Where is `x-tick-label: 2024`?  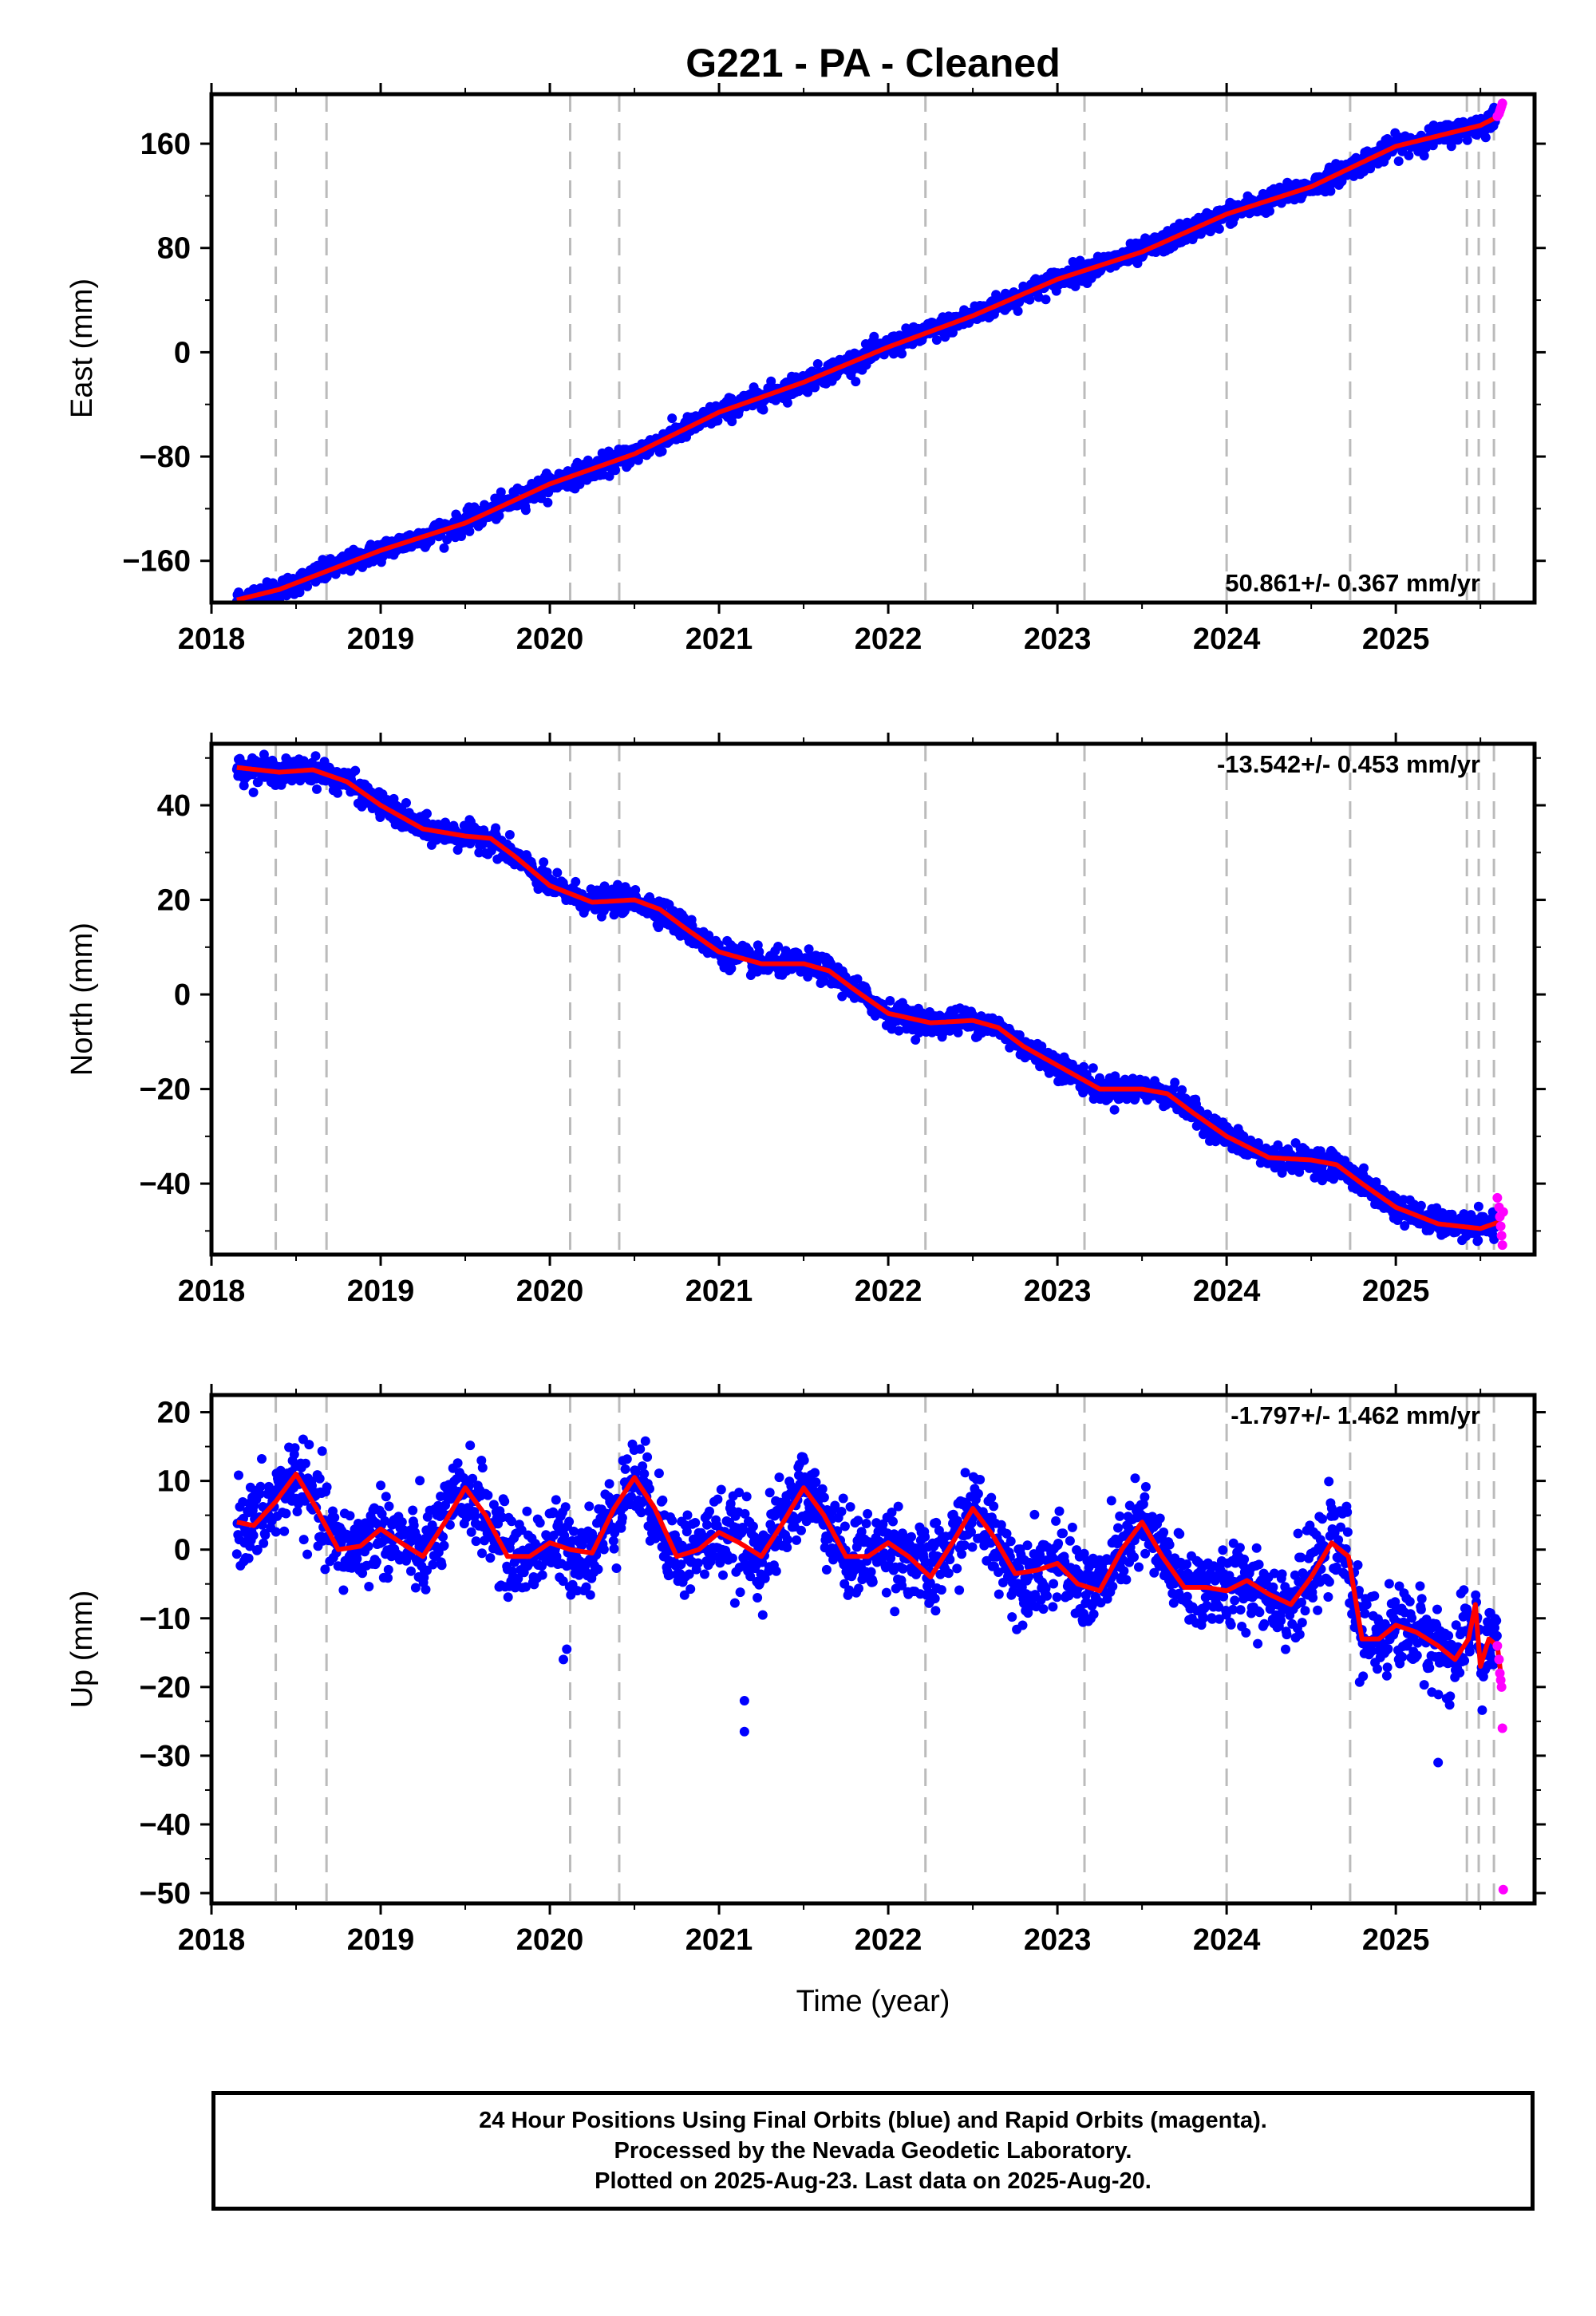 x-tick-label: 2024 is located at coordinates (1227, 1291).